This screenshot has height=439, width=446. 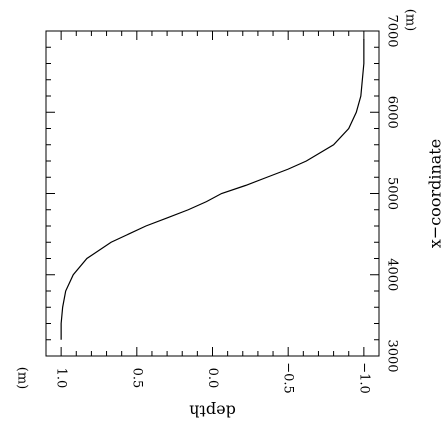 What do you see at coordinates (136, 378) in the screenshot?
I see `depth-tick-label: 0.5` at bounding box center [136, 378].